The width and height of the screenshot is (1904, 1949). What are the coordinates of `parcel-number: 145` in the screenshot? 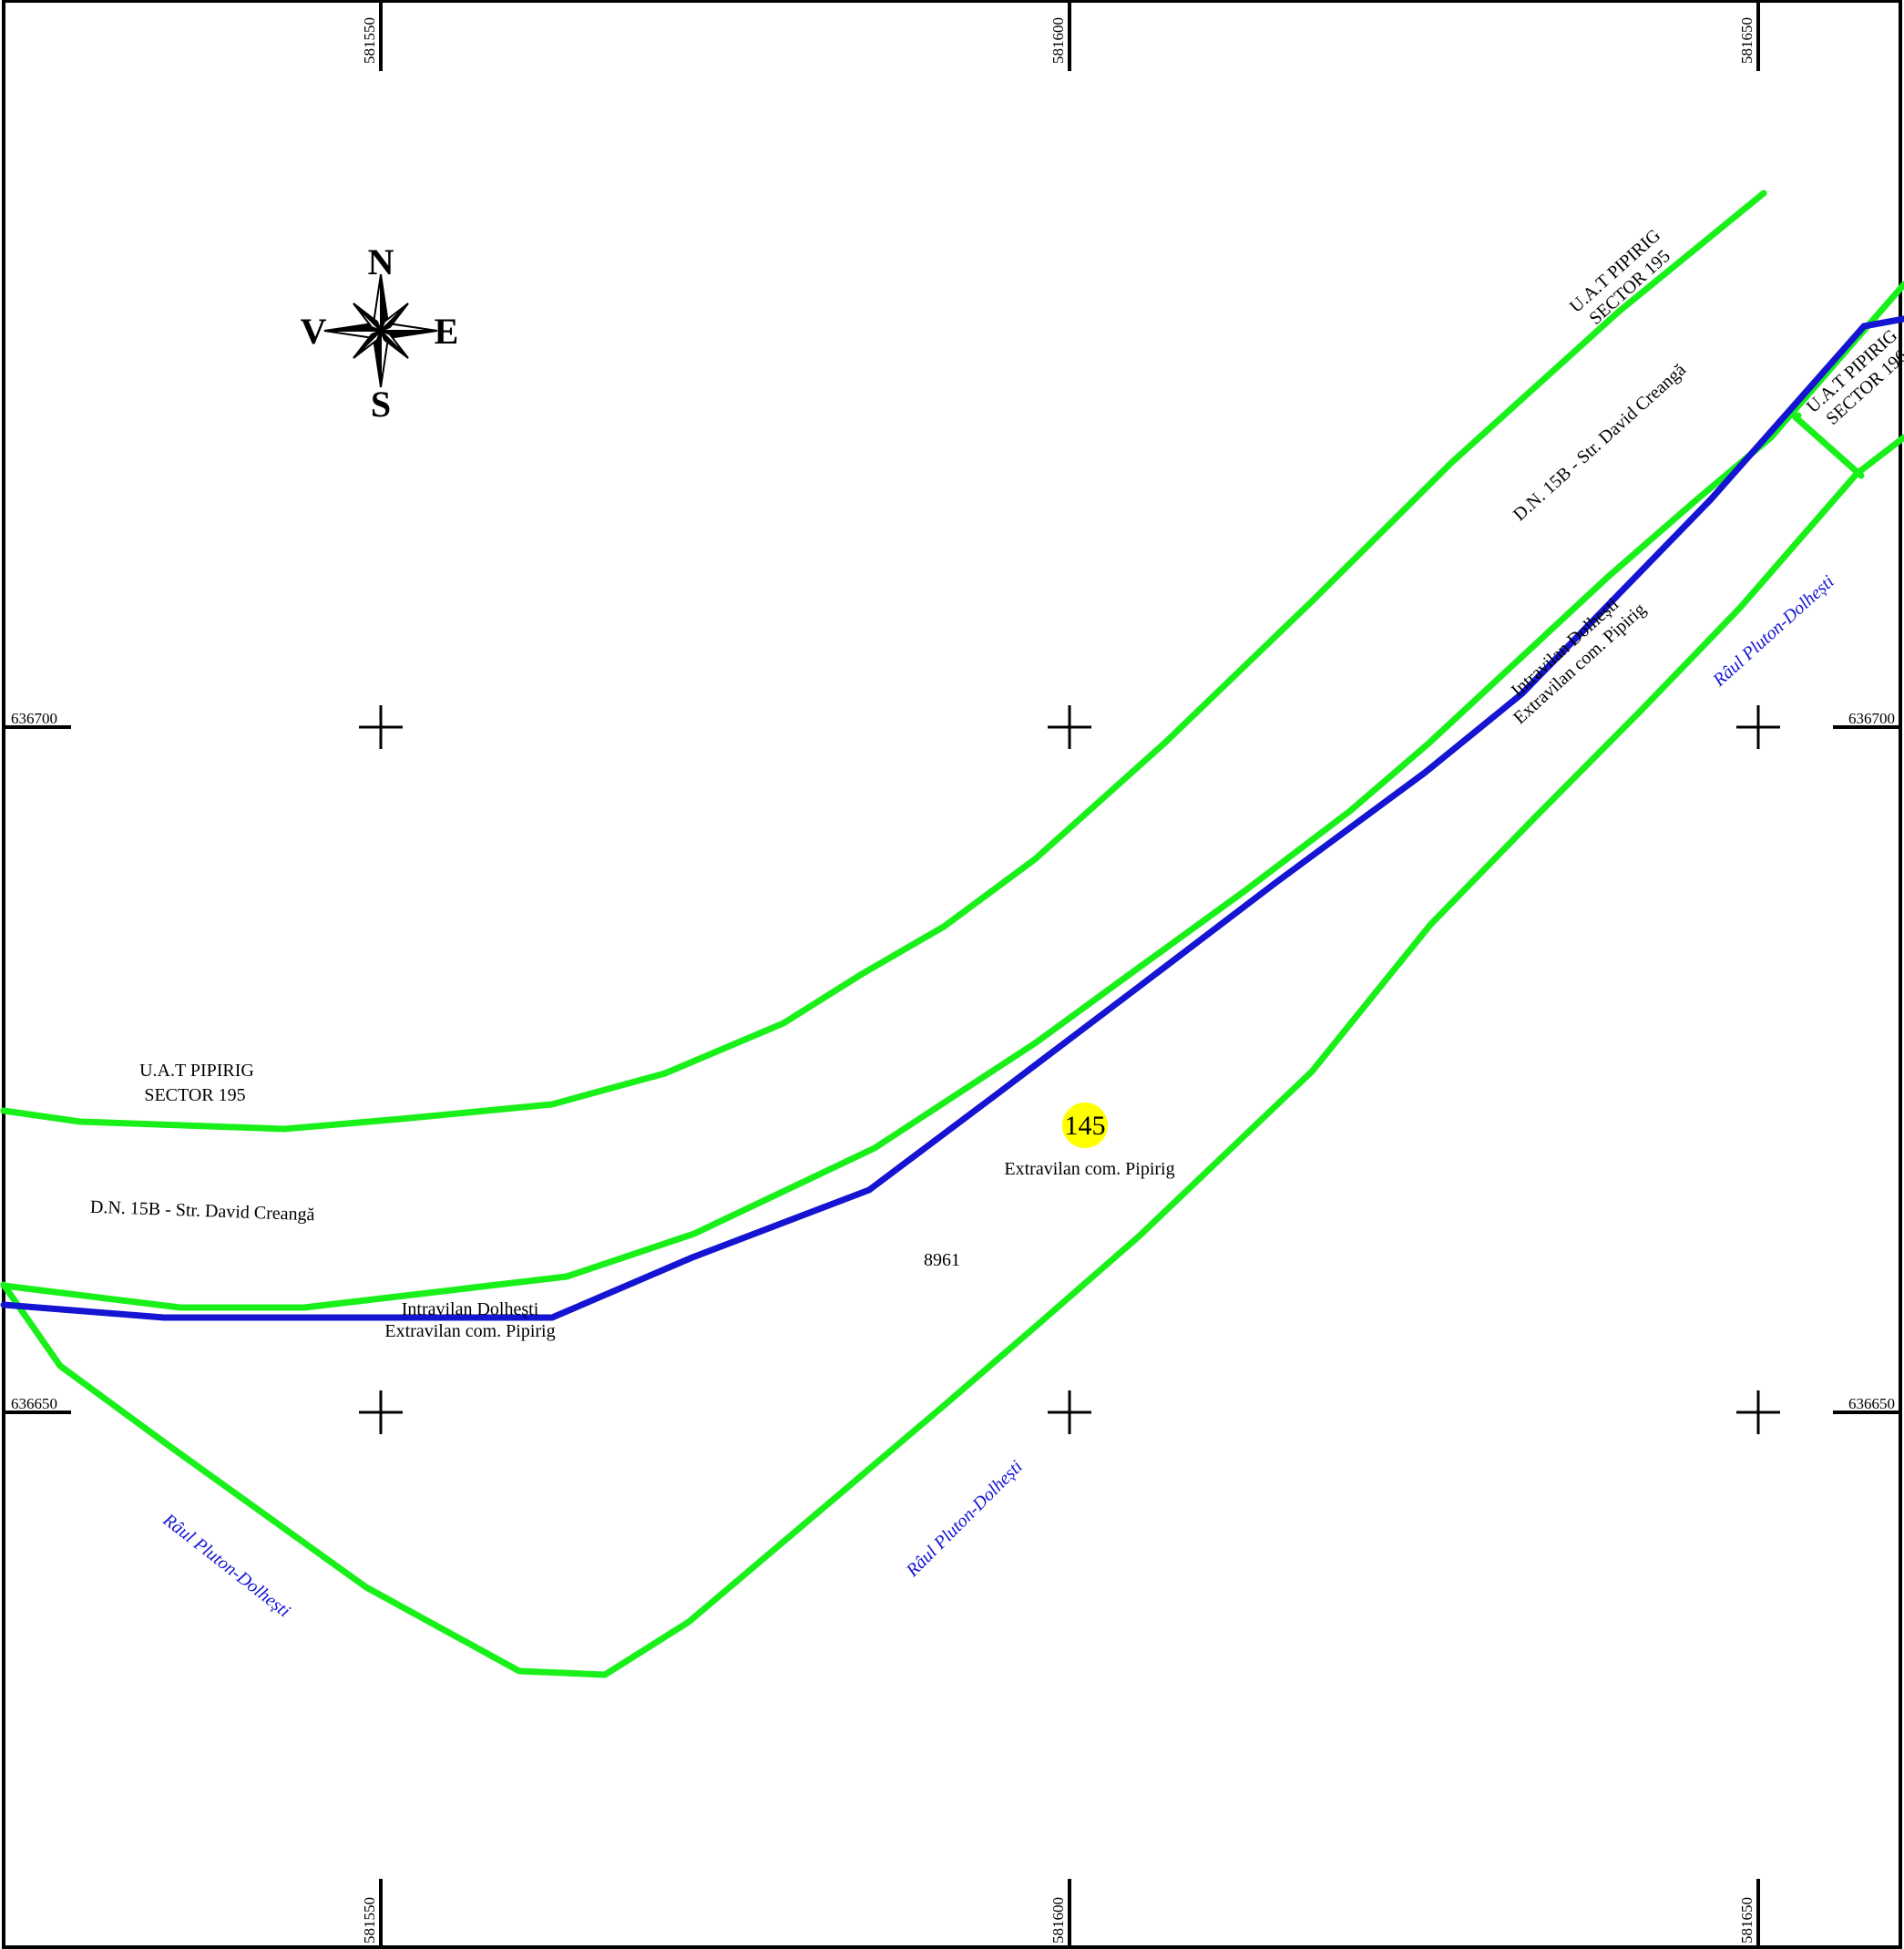 It's located at (1085, 1126).